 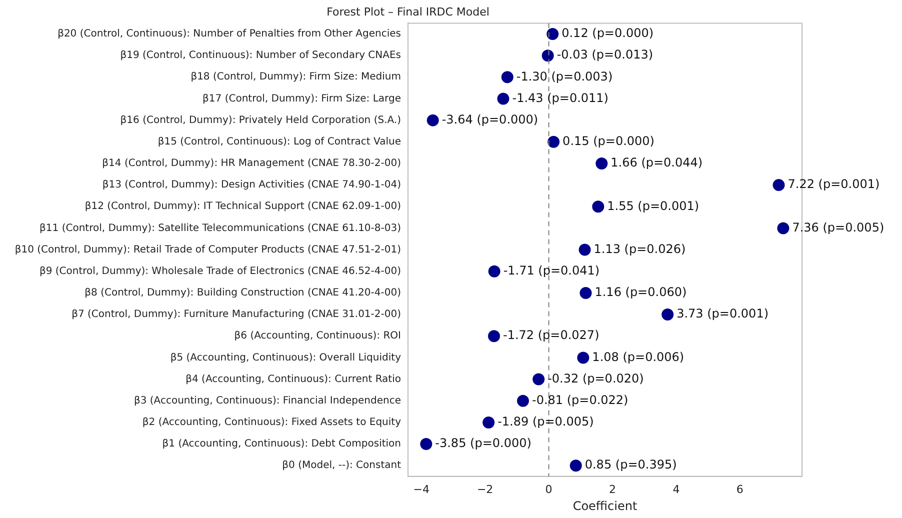 I want to click on y-tick-label: β13 (Control, Dummy): Design Activities (CNAE 74.90-1-04), so click(x=252, y=185).